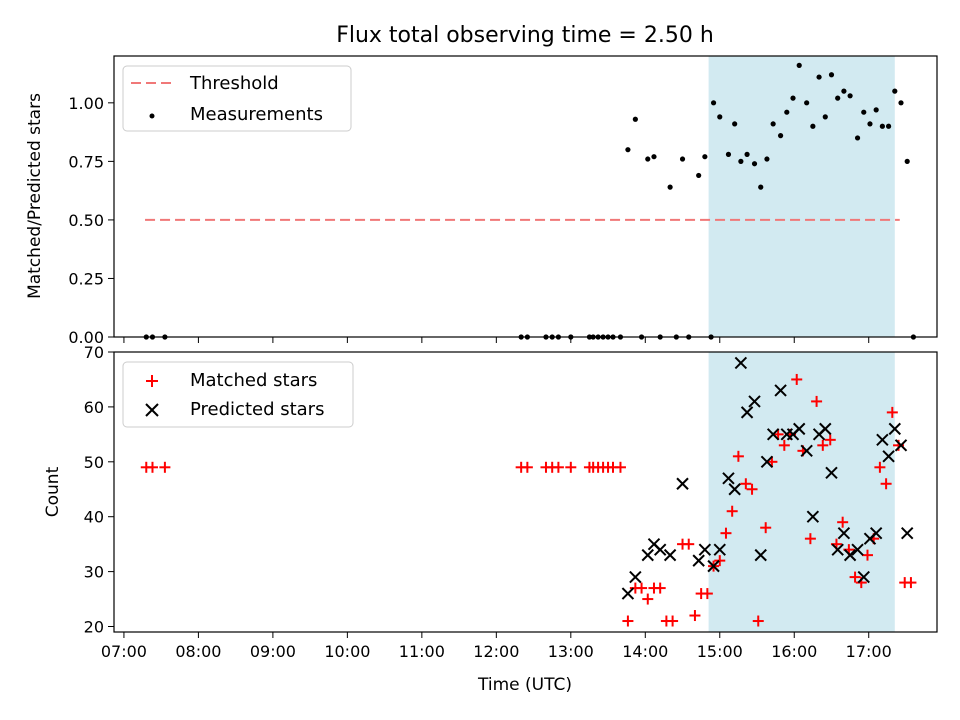  What do you see at coordinates (256, 114) in the screenshot?
I see `legend-measurement-label: Measurements` at bounding box center [256, 114].